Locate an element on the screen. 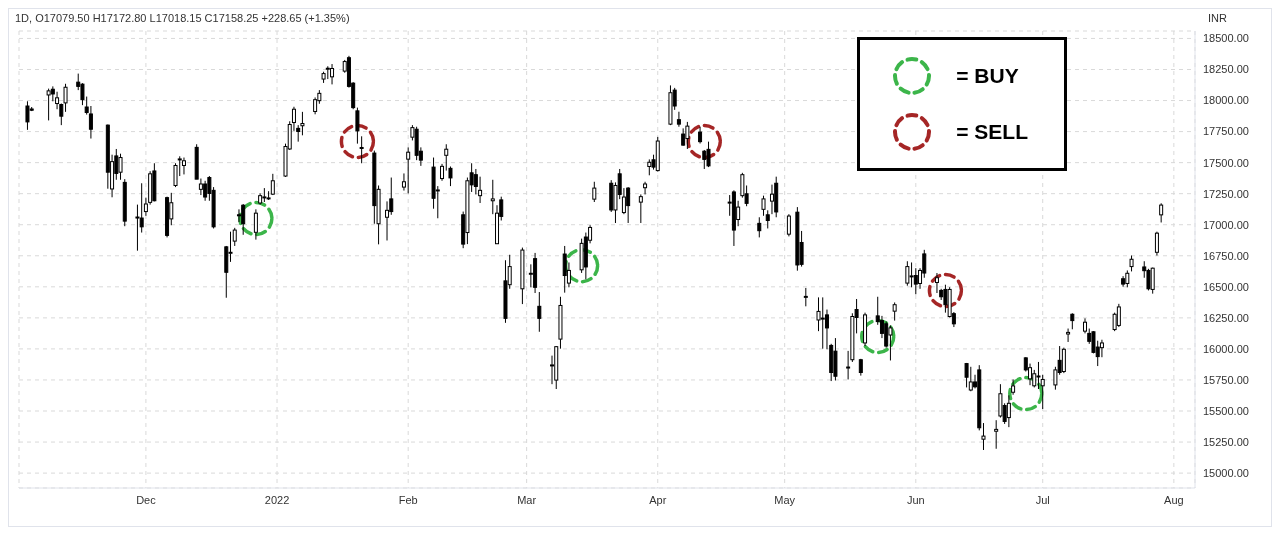 This screenshot has width=1280, height=535. x-tick-label: Aug is located at coordinates (1174, 499).